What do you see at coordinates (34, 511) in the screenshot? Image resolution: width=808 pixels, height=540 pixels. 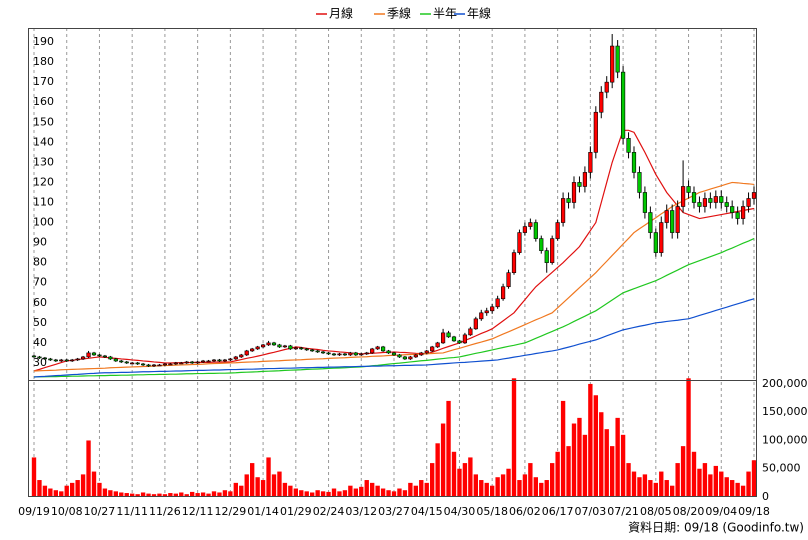 I see `x-tick-label: 09/19` at bounding box center [34, 511].